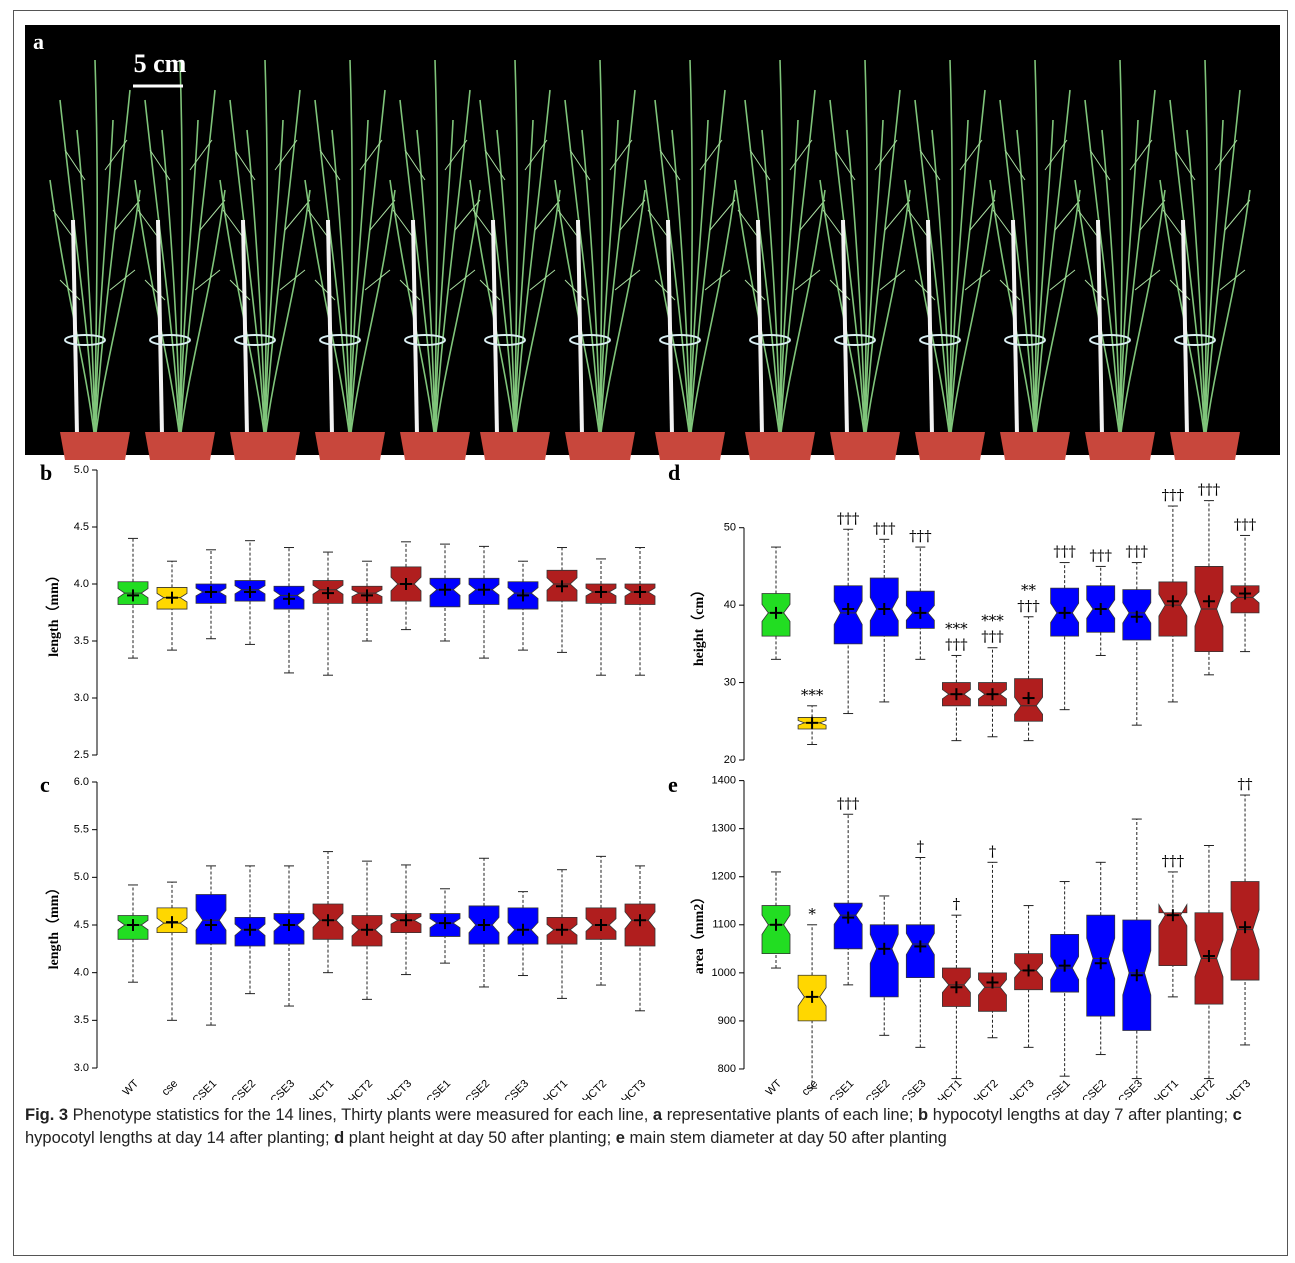 Image resolution: width=1295 pixels, height=1263 pixels. What do you see at coordinates (730, 760) in the screenshot?
I see `y-tick-label: 20` at bounding box center [730, 760].